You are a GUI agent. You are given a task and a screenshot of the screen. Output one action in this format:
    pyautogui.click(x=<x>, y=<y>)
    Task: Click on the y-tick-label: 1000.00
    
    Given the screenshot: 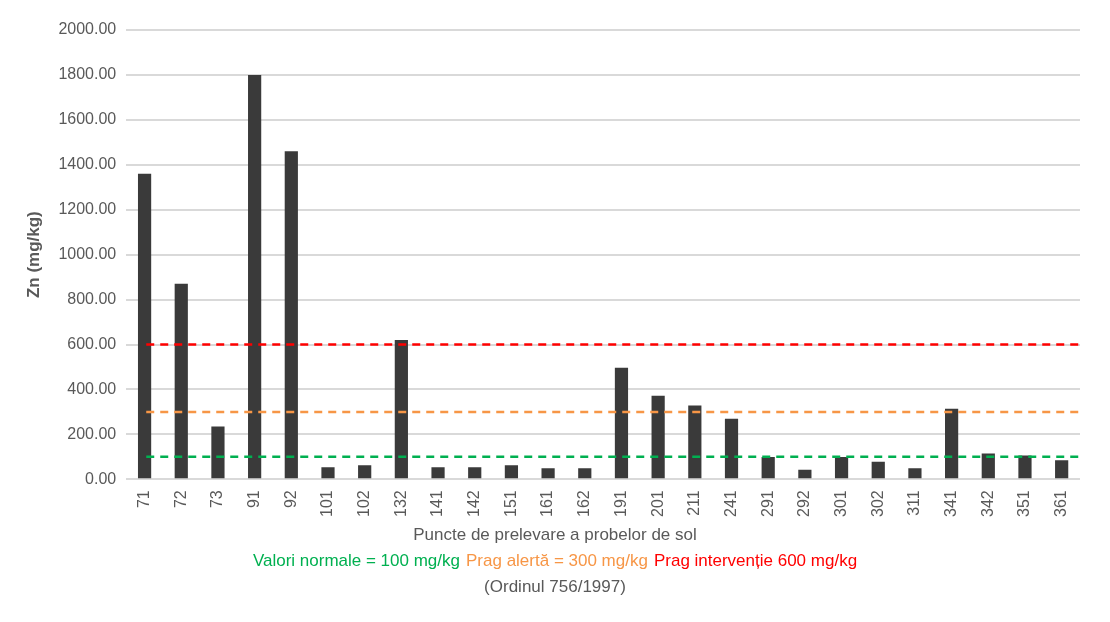 What is the action you would take?
    pyautogui.click(x=87, y=254)
    